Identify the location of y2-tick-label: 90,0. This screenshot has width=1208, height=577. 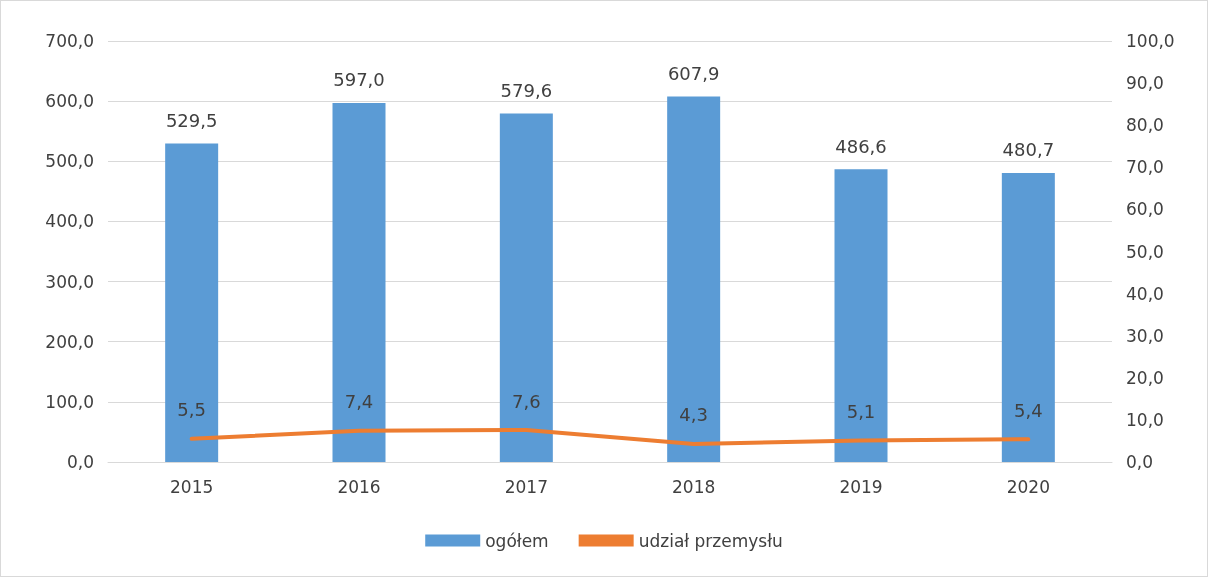
(1145, 83).